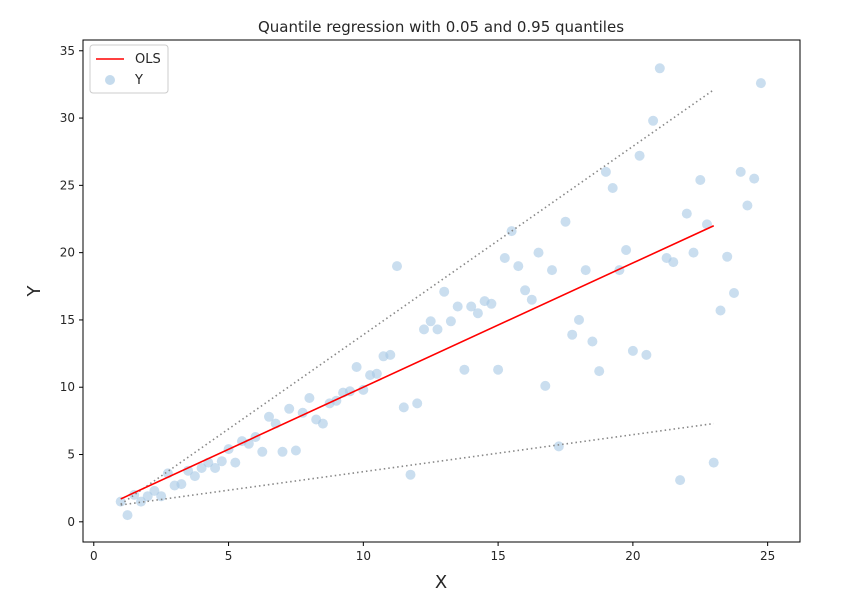 This screenshot has width=861, height=616. Describe the element at coordinates (767, 556) in the screenshot. I see `x-tick-label-25: 25` at that location.